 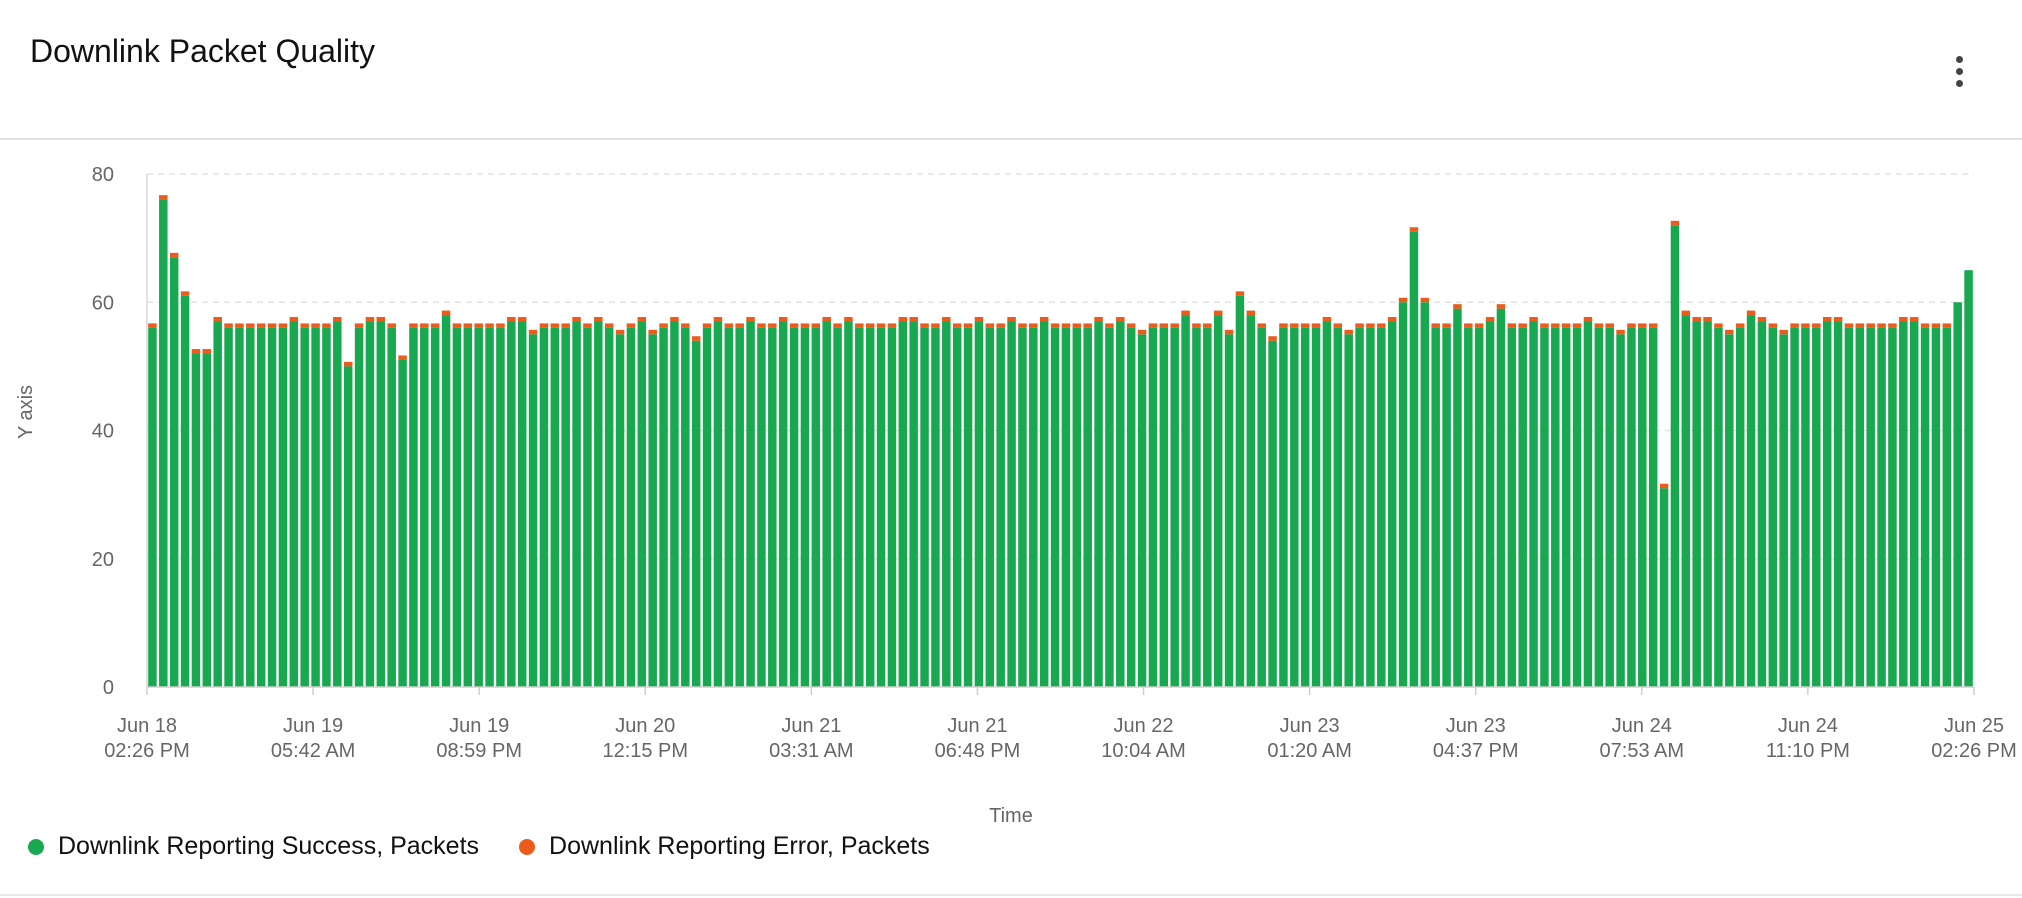 What do you see at coordinates (724, 846) in the screenshot?
I see `legend-item-error: Downlink Reporting Error, Packets` at bounding box center [724, 846].